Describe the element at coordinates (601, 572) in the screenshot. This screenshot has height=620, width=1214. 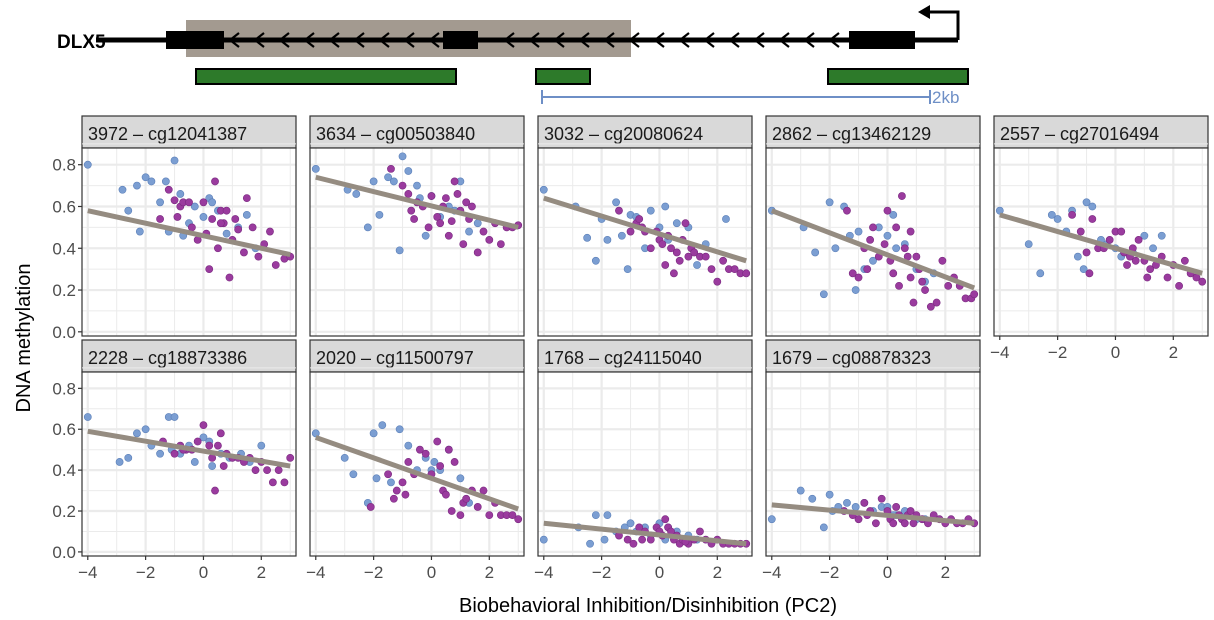
I see `x-tick-label: −2` at that location.